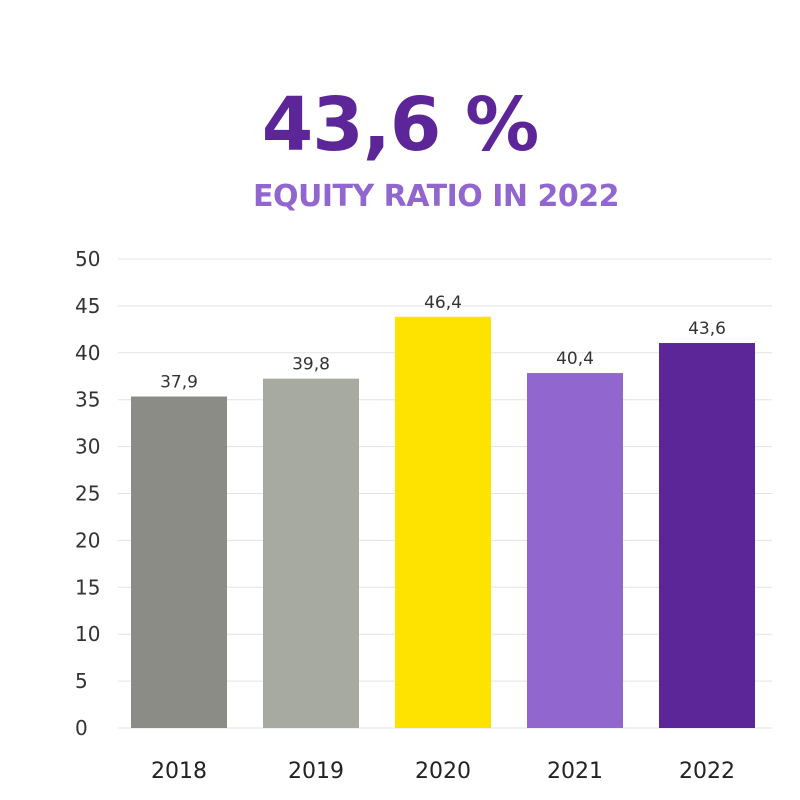 The image size is (800, 800). Describe the element at coordinates (707, 535) in the screenshot. I see `bar-2022` at that location.